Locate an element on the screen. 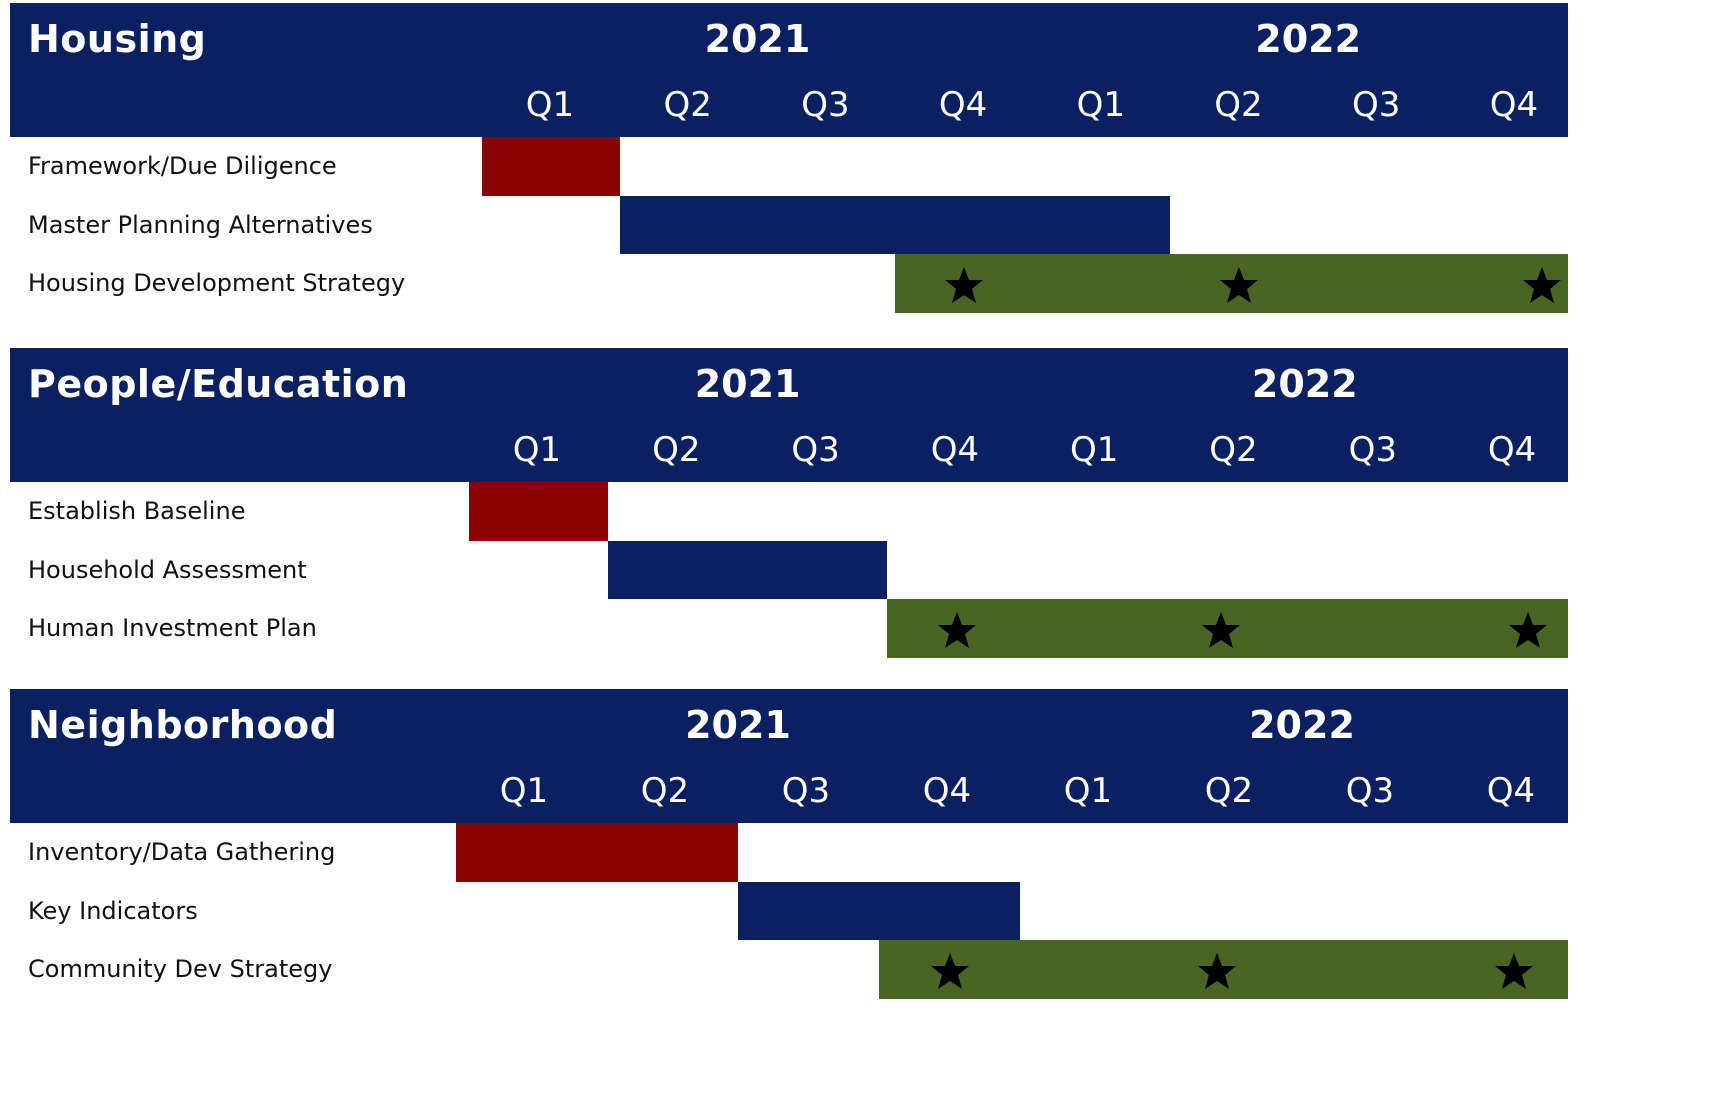  gantt-header: Housing 2021 2022 Q1 Q2 Q3 Q4 Q1 Q2 Q3 Q4 is located at coordinates (789, 70).